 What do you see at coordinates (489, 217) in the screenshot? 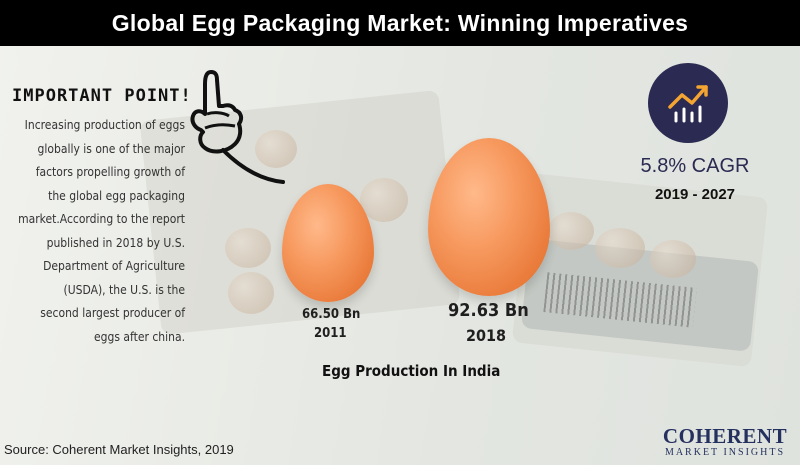
I see `egg-2018` at bounding box center [489, 217].